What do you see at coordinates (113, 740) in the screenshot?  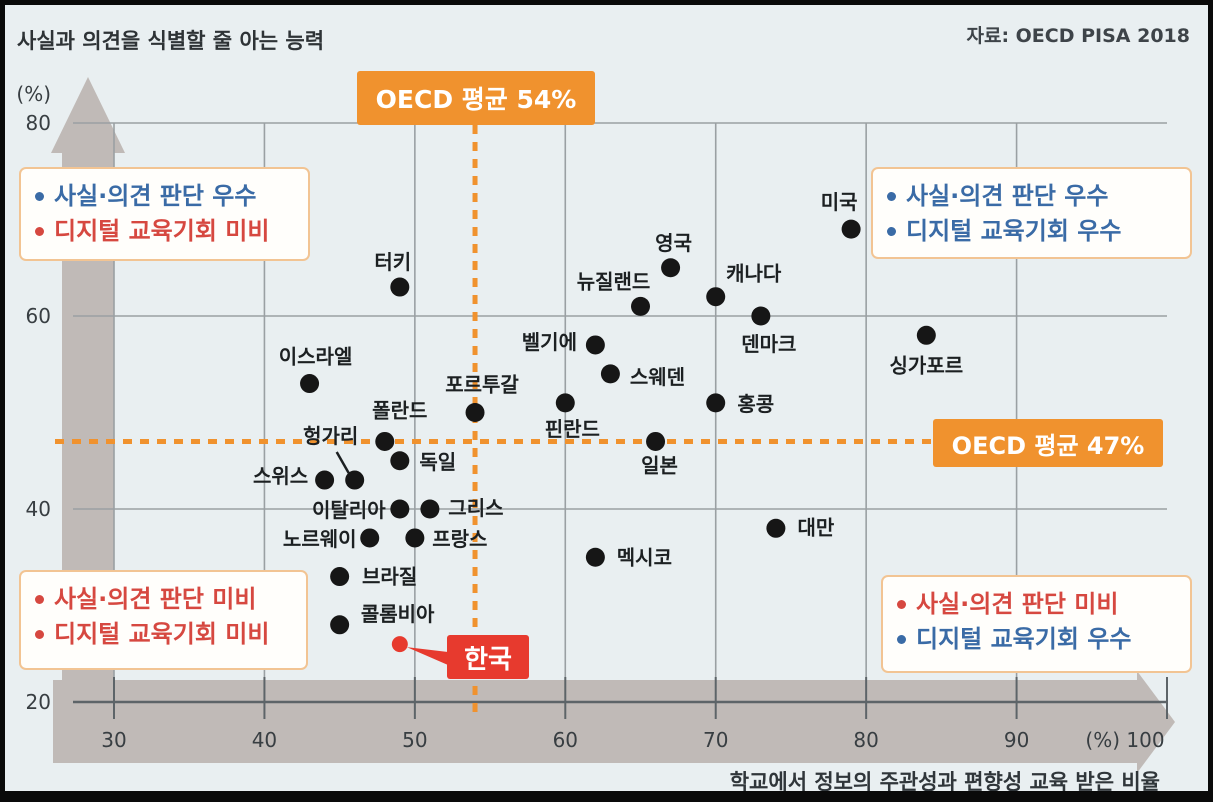 I see `x-tick-label: 30` at bounding box center [113, 740].